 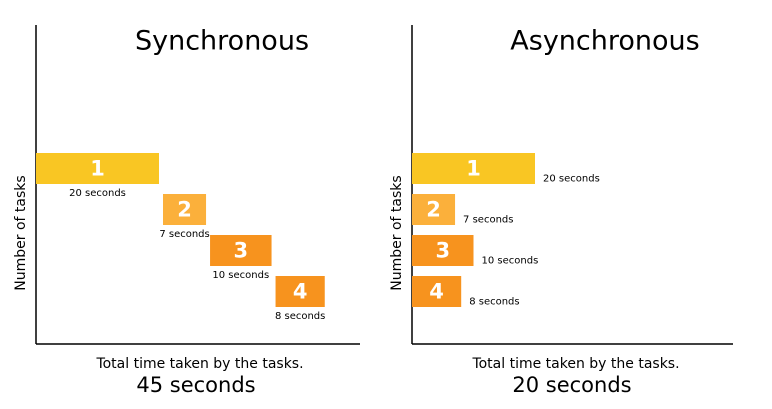 I want to click on panel-title: Synchronous, so click(x=222, y=41).